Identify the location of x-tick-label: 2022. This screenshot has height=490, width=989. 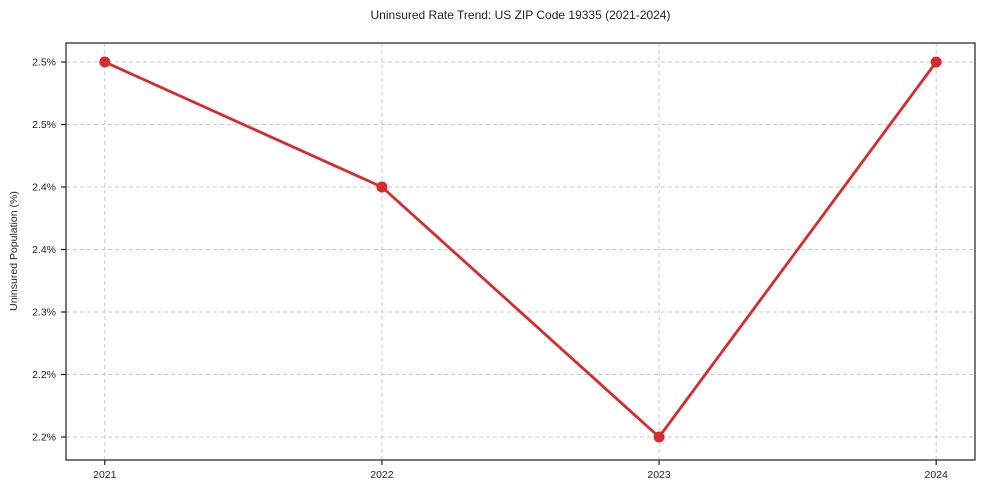
(382, 475).